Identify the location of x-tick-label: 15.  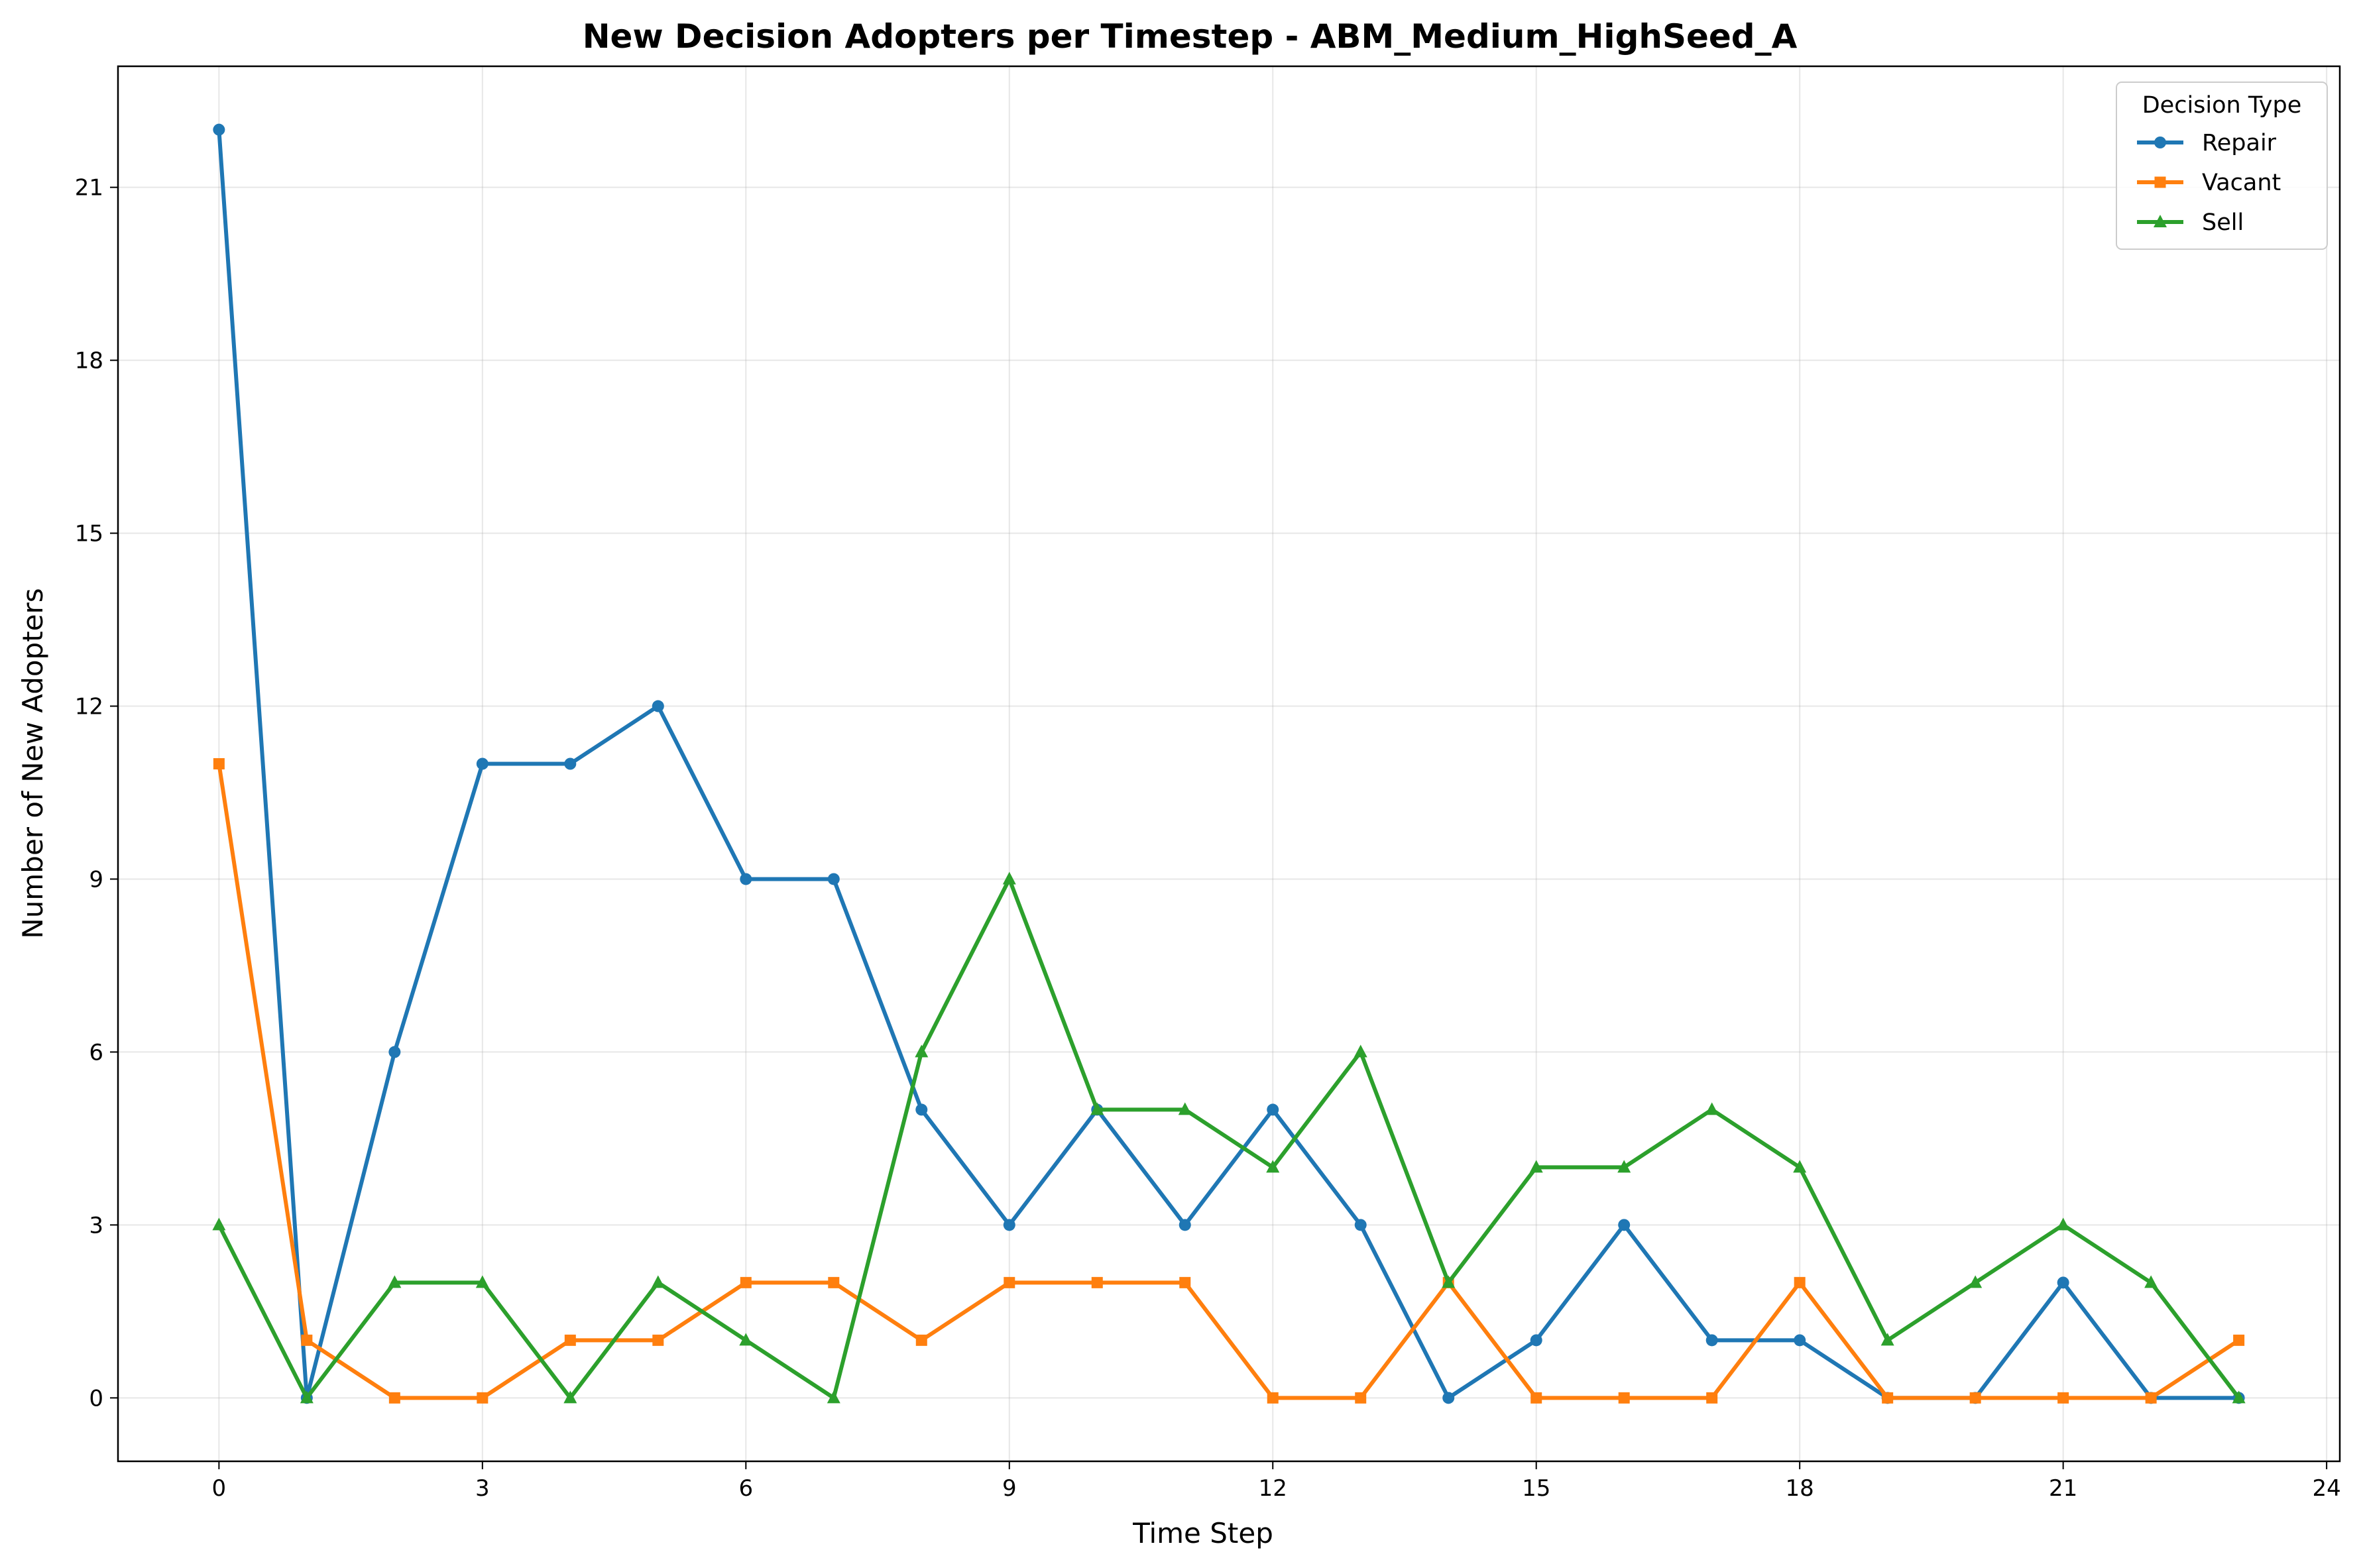
(1536, 1488).